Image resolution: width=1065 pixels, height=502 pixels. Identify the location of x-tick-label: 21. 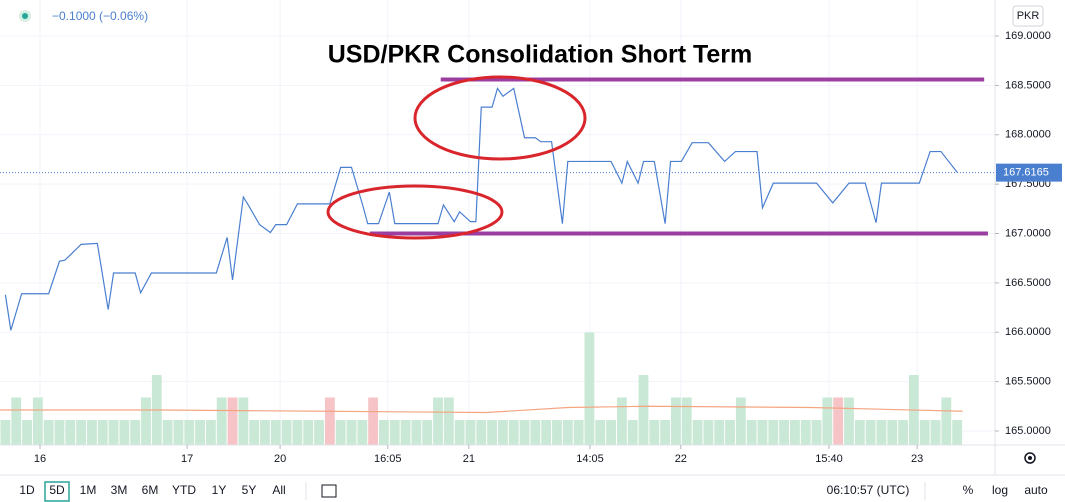
(469, 459).